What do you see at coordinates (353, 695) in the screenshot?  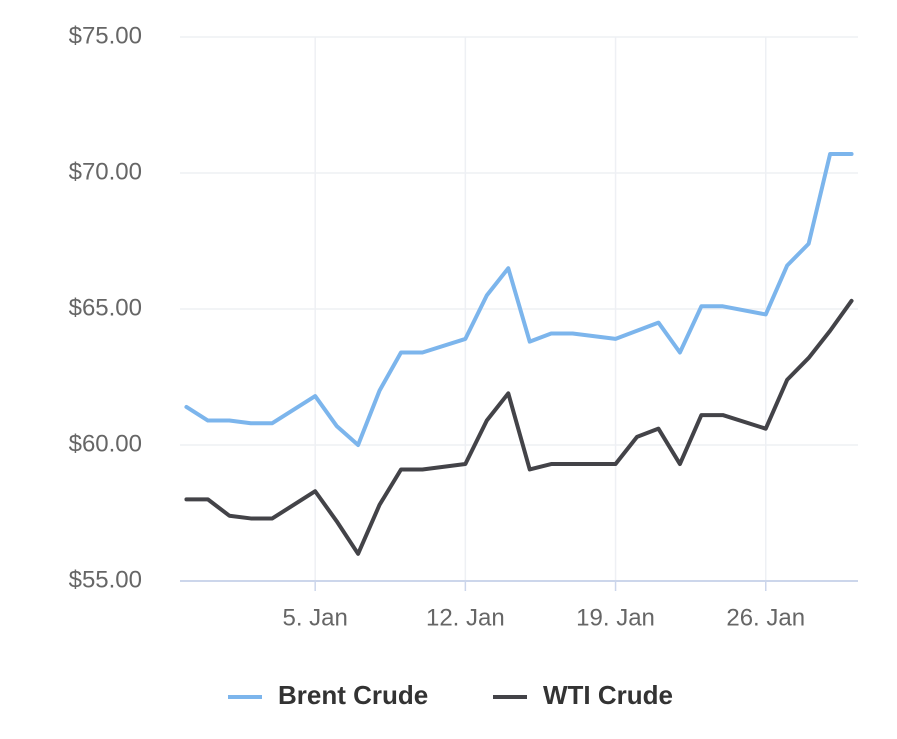 I see `legend-label: Brent Crude` at bounding box center [353, 695].